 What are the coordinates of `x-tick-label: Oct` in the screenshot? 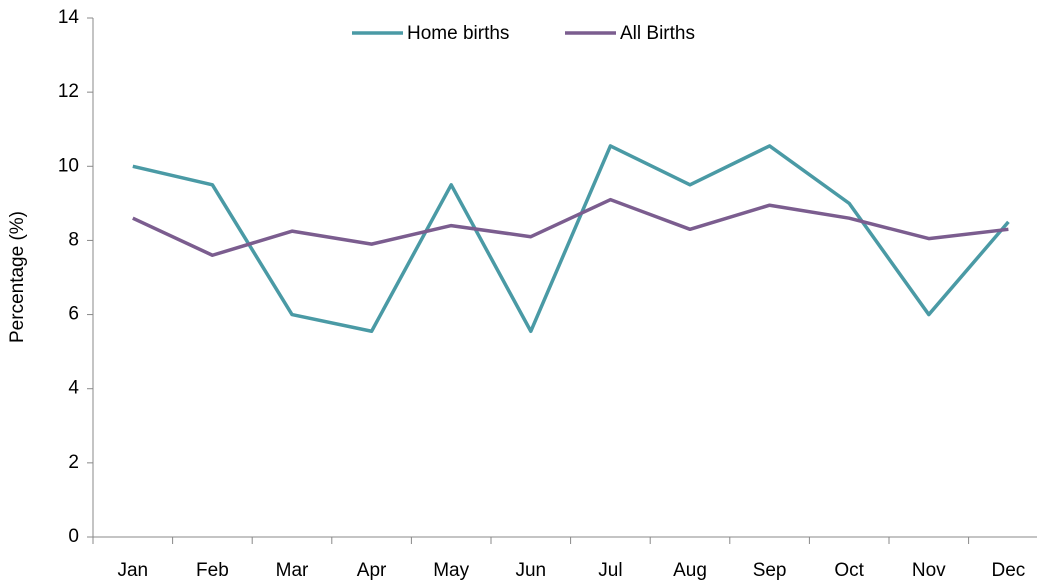 It's located at (849, 570).